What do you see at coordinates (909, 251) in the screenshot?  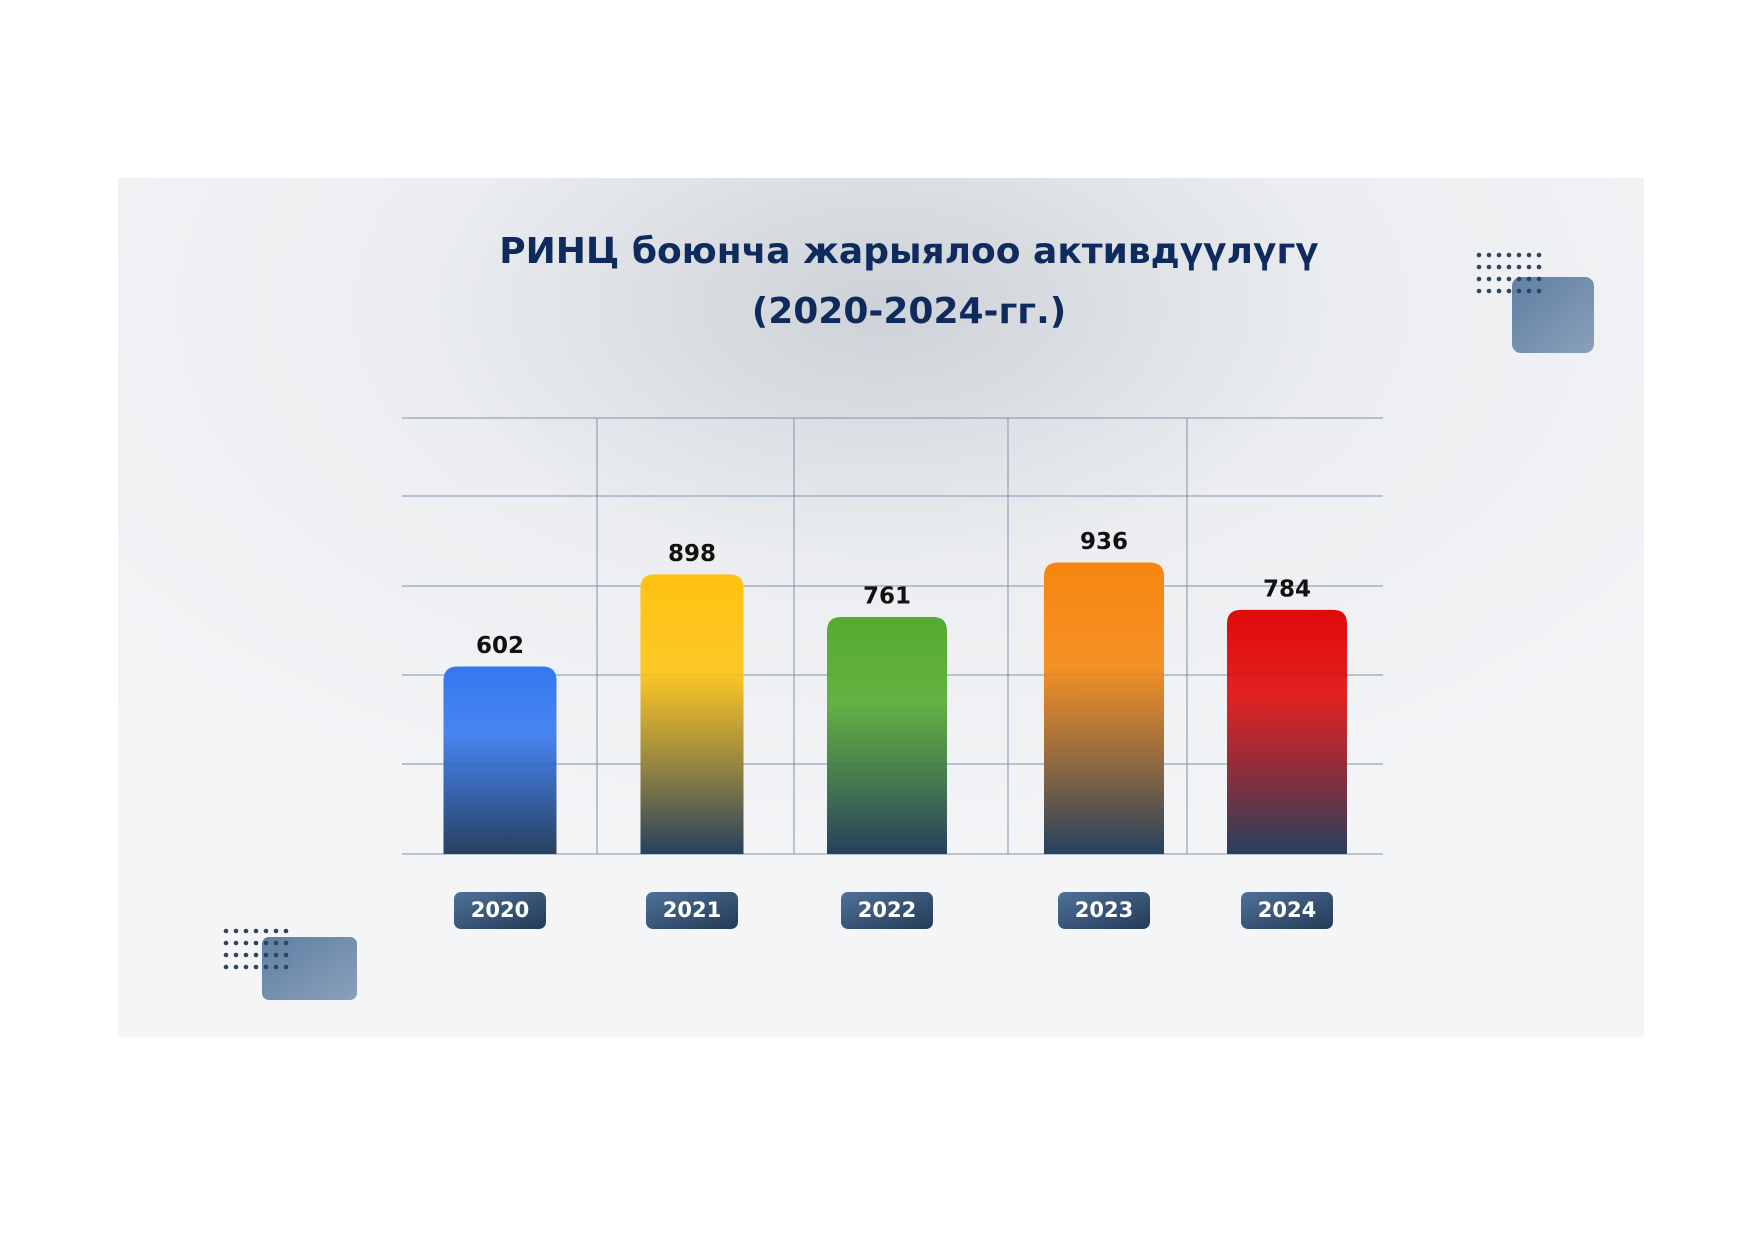 I see `chart-title: РИНЦ боюнча жарыялоо активдүүлүгү` at bounding box center [909, 251].